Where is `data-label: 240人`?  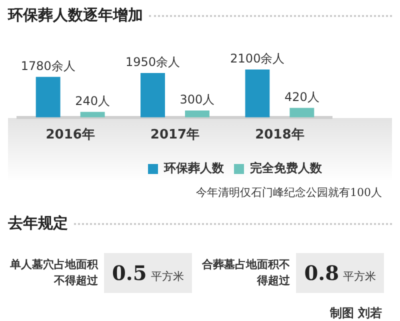
data-label: 240人 is located at coordinates (92, 101).